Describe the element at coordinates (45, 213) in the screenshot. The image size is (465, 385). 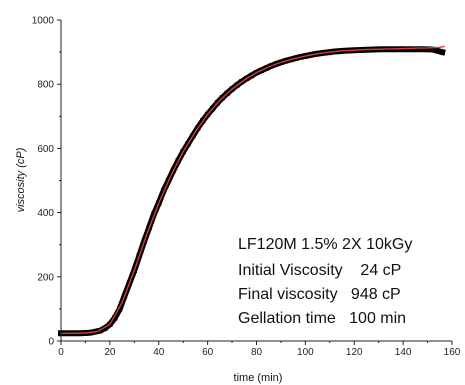
I see `y-tick-label: 400` at that location.